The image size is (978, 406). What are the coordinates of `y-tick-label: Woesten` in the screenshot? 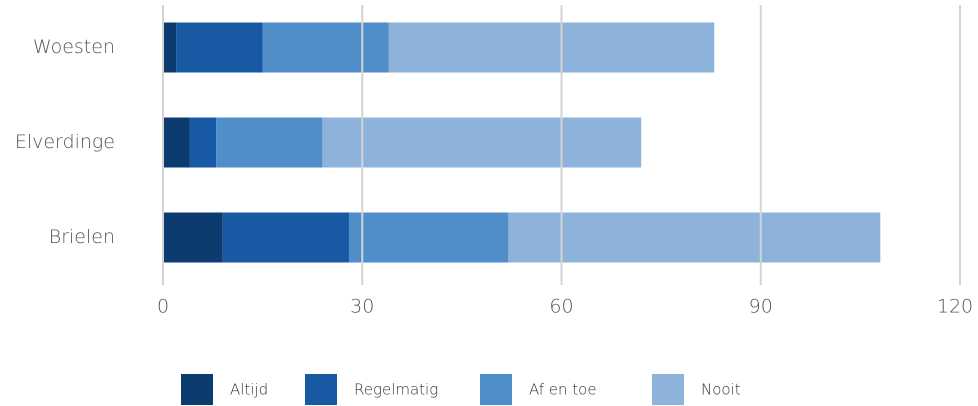 It's located at (74, 47).